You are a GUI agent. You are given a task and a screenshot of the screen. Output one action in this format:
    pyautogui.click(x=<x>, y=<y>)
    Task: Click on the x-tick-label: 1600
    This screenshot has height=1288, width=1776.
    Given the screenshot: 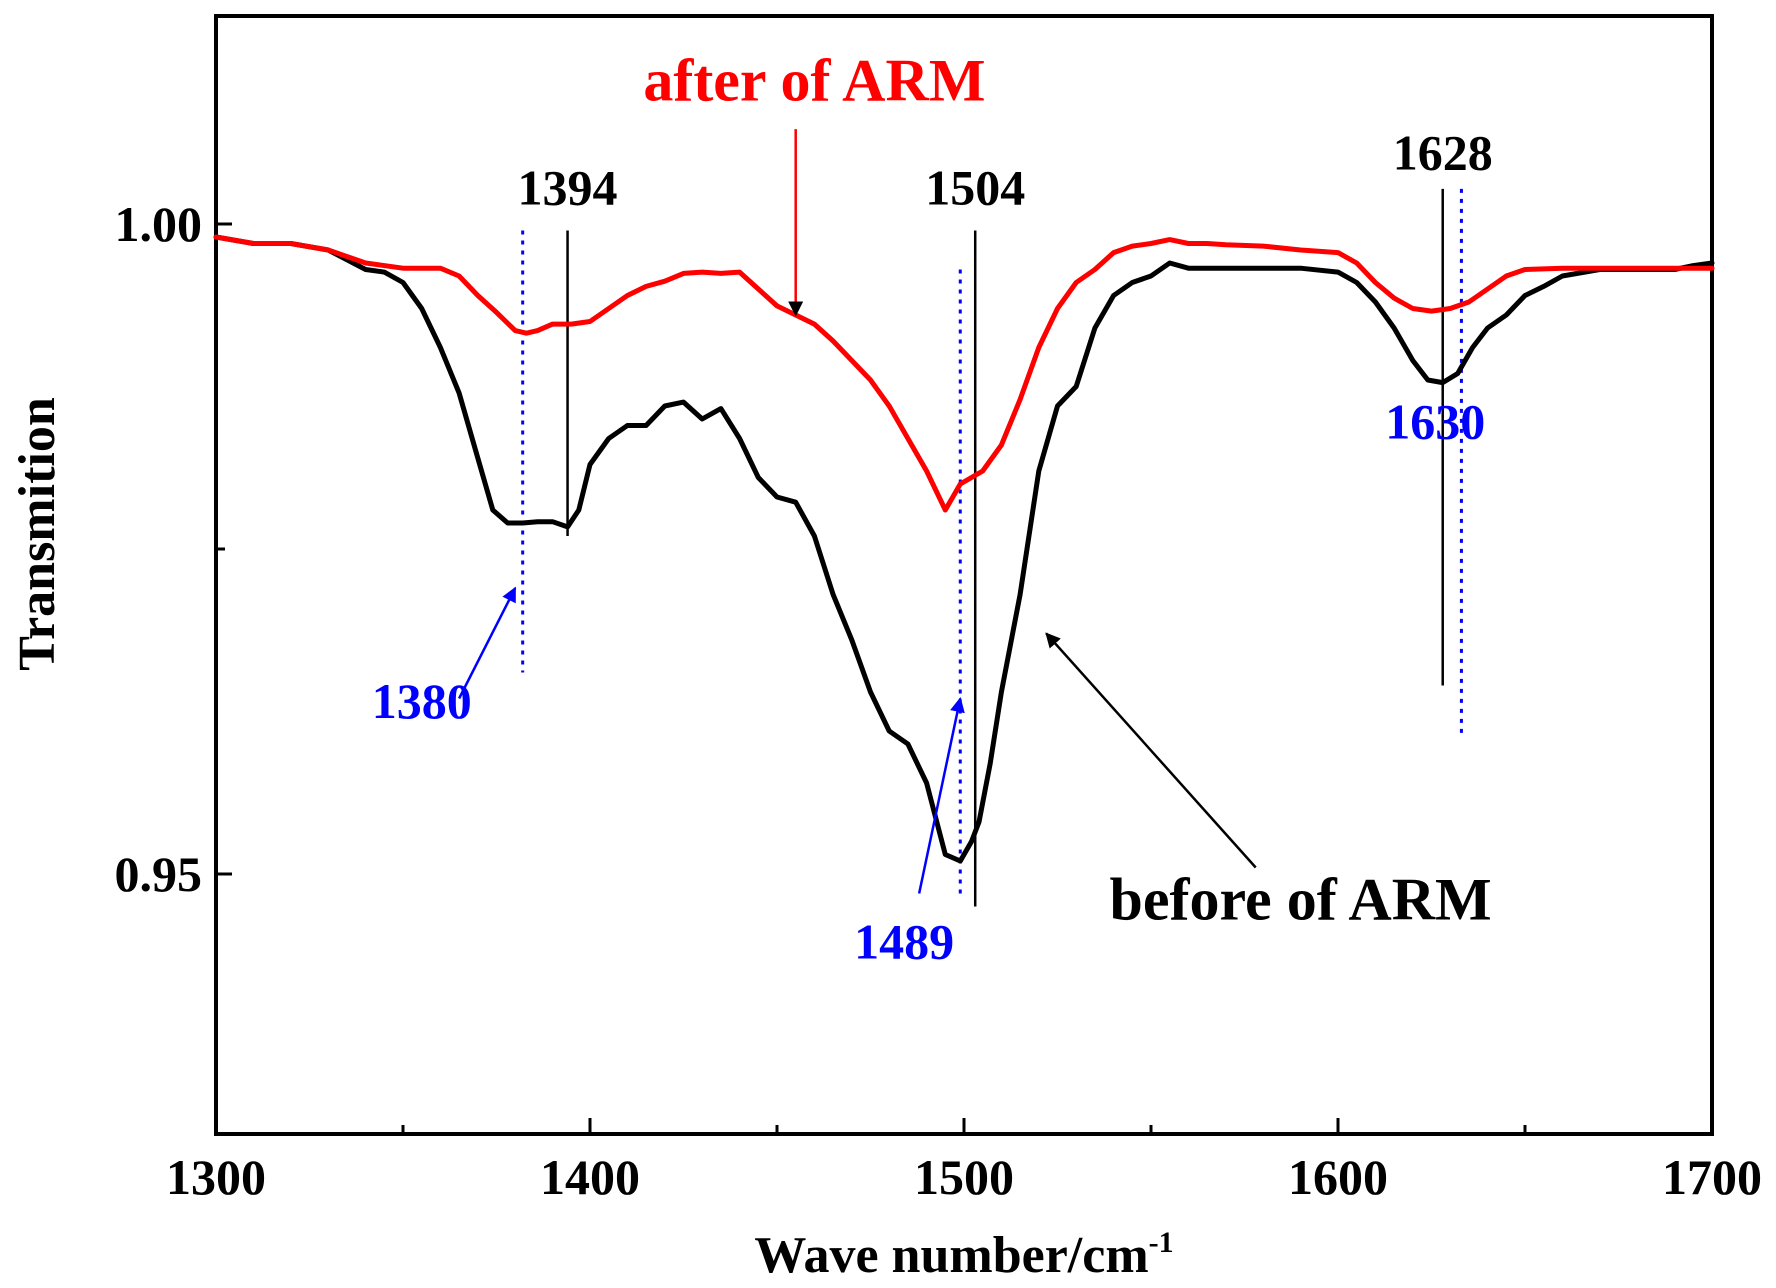 What is the action you would take?
    pyautogui.click(x=1338, y=1177)
    